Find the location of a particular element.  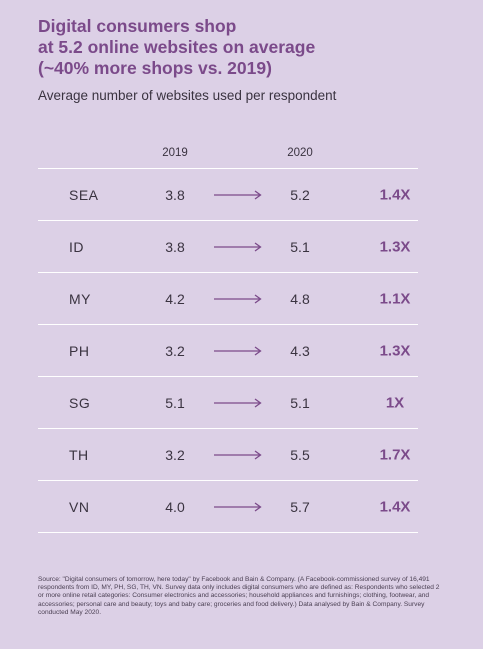

region-label: VN is located at coordinates (79, 506).